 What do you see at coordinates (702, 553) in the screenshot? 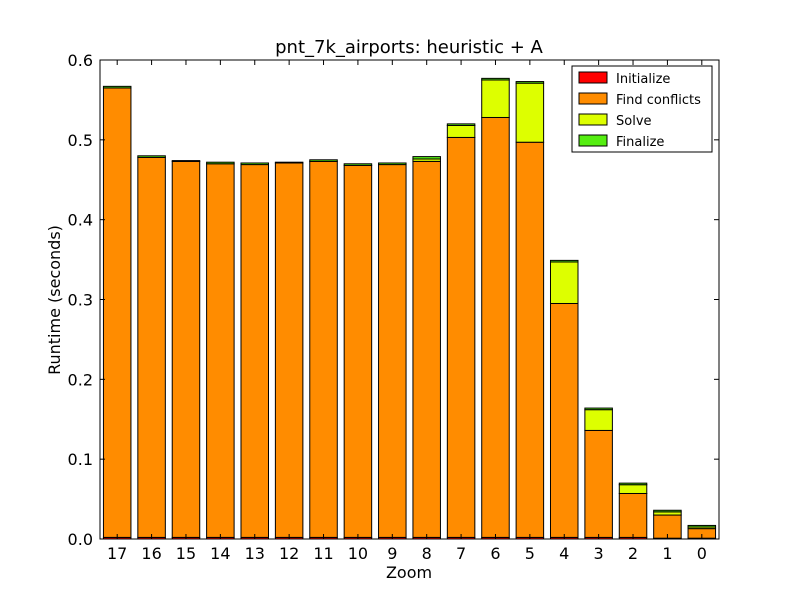
I see `x-tick-label: 0` at bounding box center [702, 553].